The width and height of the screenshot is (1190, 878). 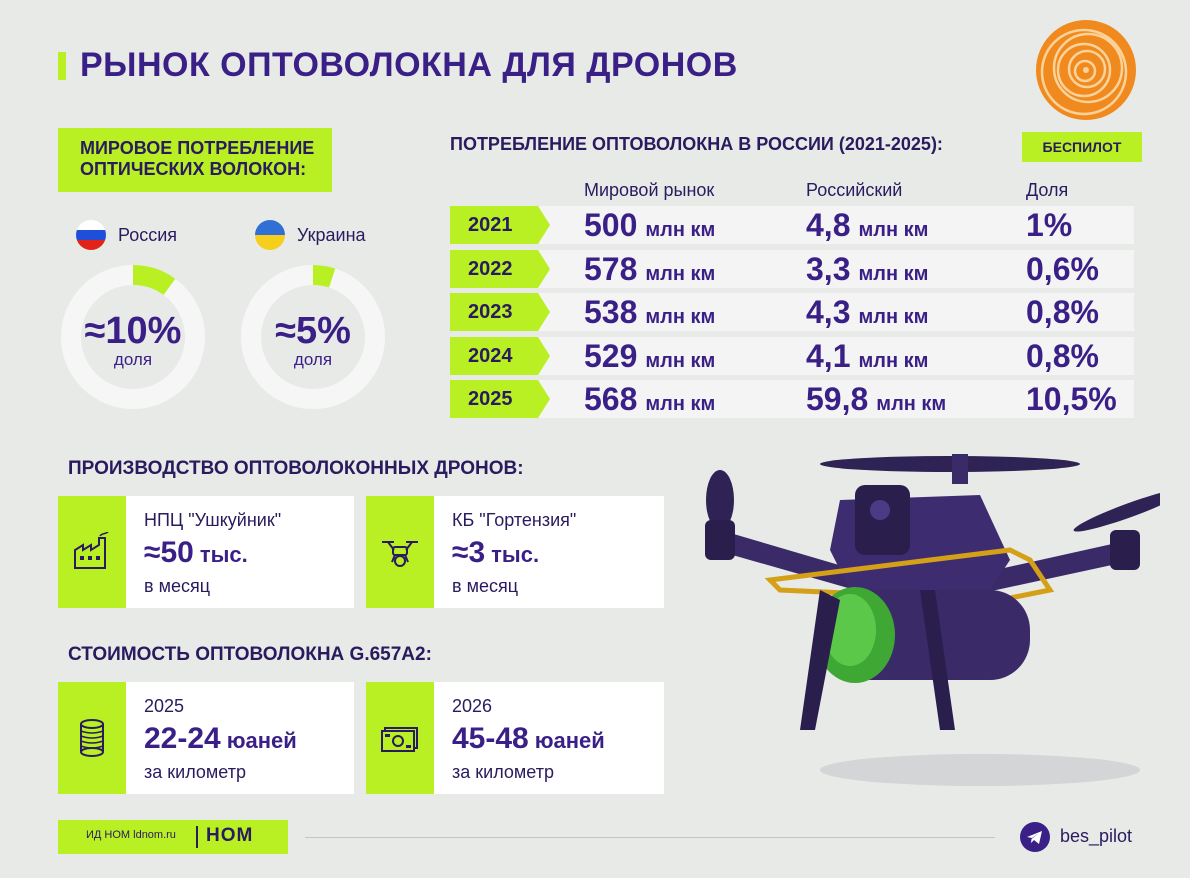 I want to click on year-label: 2024, so click(x=490, y=356).